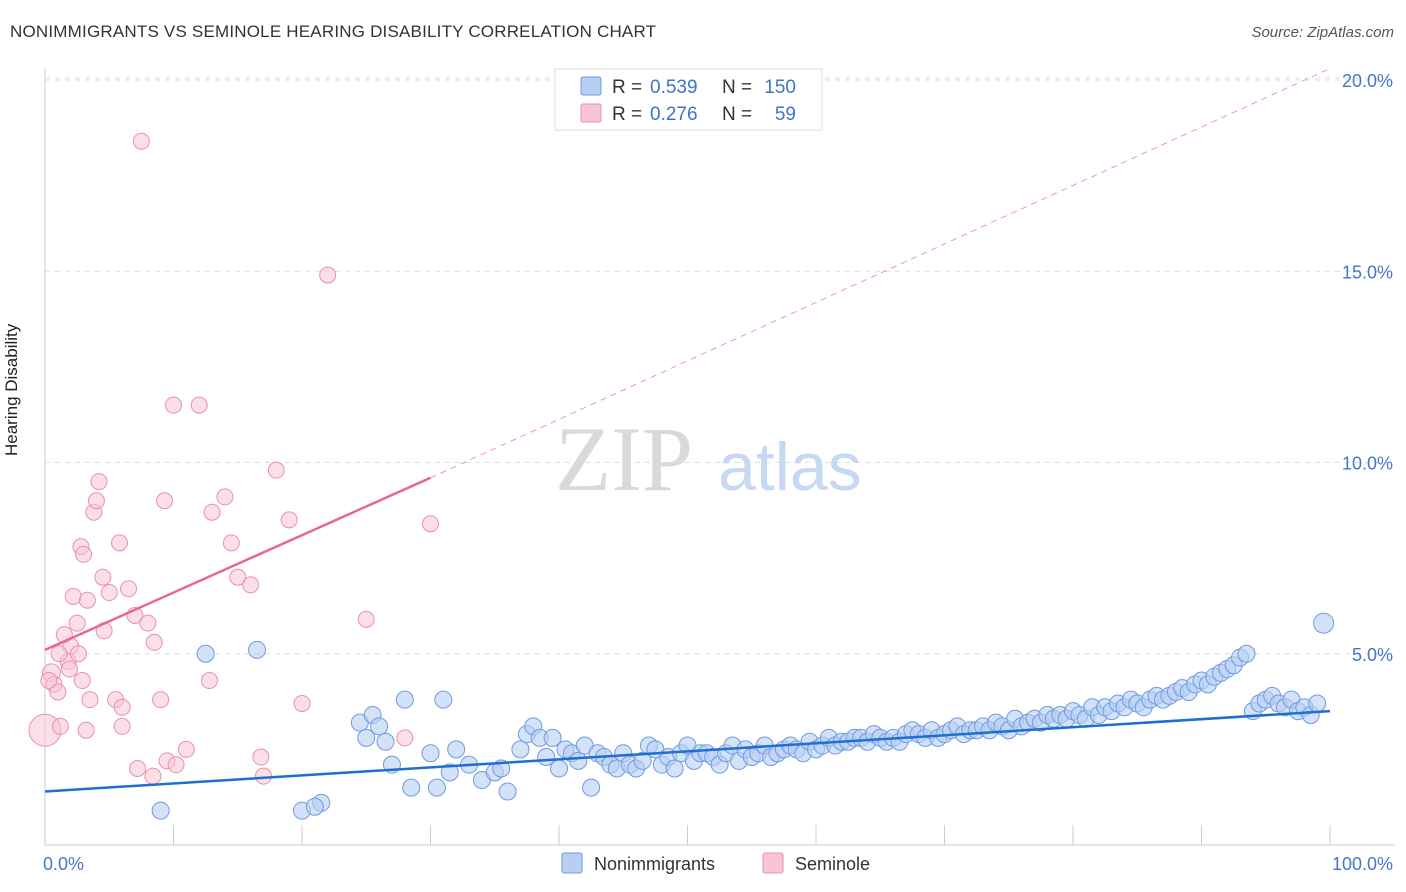  Describe the element at coordinates (1362, 864) in the screenshot. I see `x-tick-label-1: 100.0%` at that location.